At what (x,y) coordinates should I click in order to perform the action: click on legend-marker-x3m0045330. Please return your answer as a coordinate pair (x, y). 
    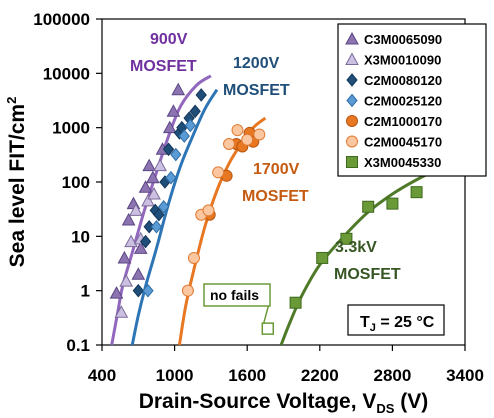
    Looking at the image, I should click on (352, 162).